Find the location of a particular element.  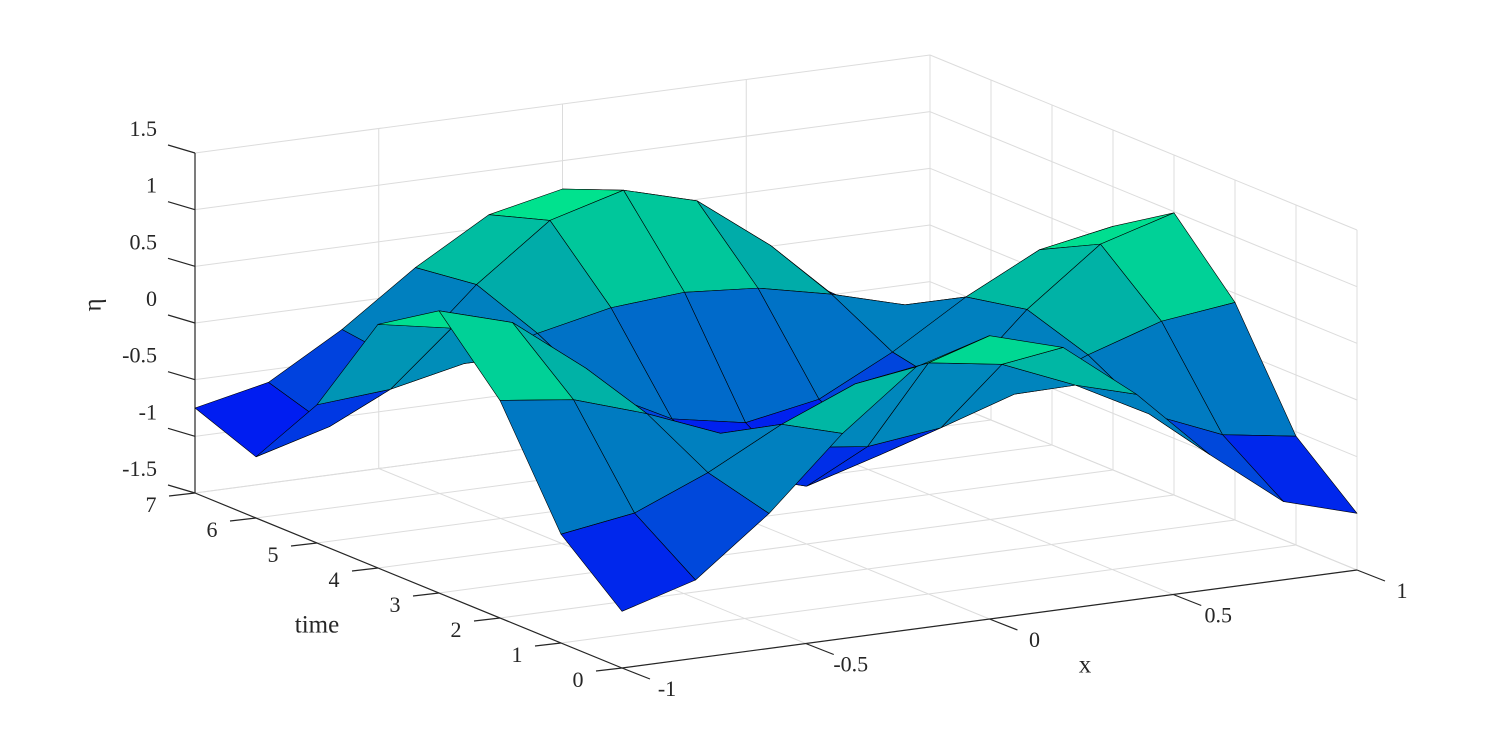

time-tick-label: 3 is located at coordinates (395, 604).